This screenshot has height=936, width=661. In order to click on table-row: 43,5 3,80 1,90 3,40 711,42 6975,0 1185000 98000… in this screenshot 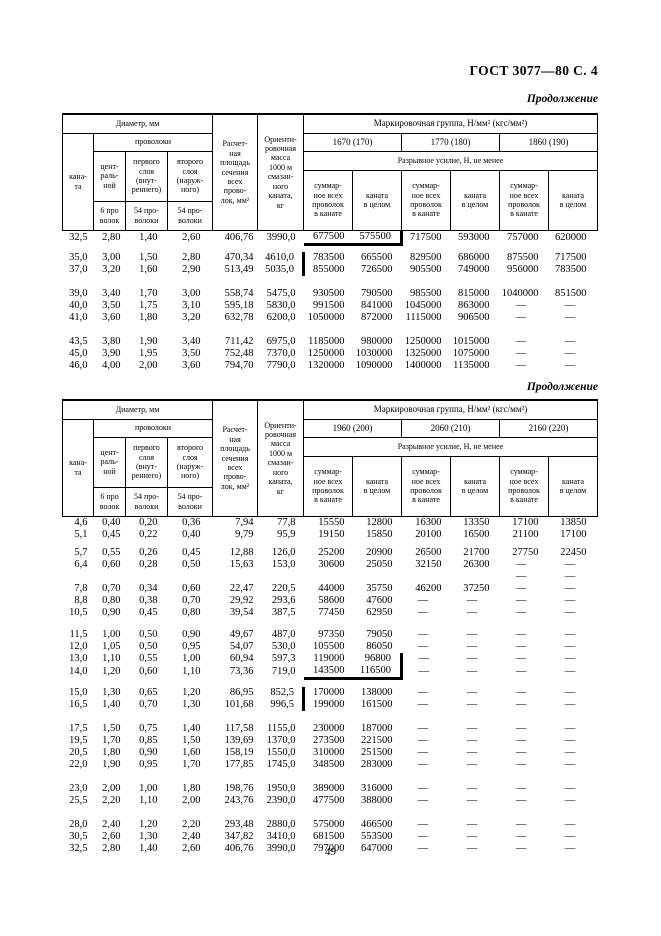, I will do `click(330, 342)`.